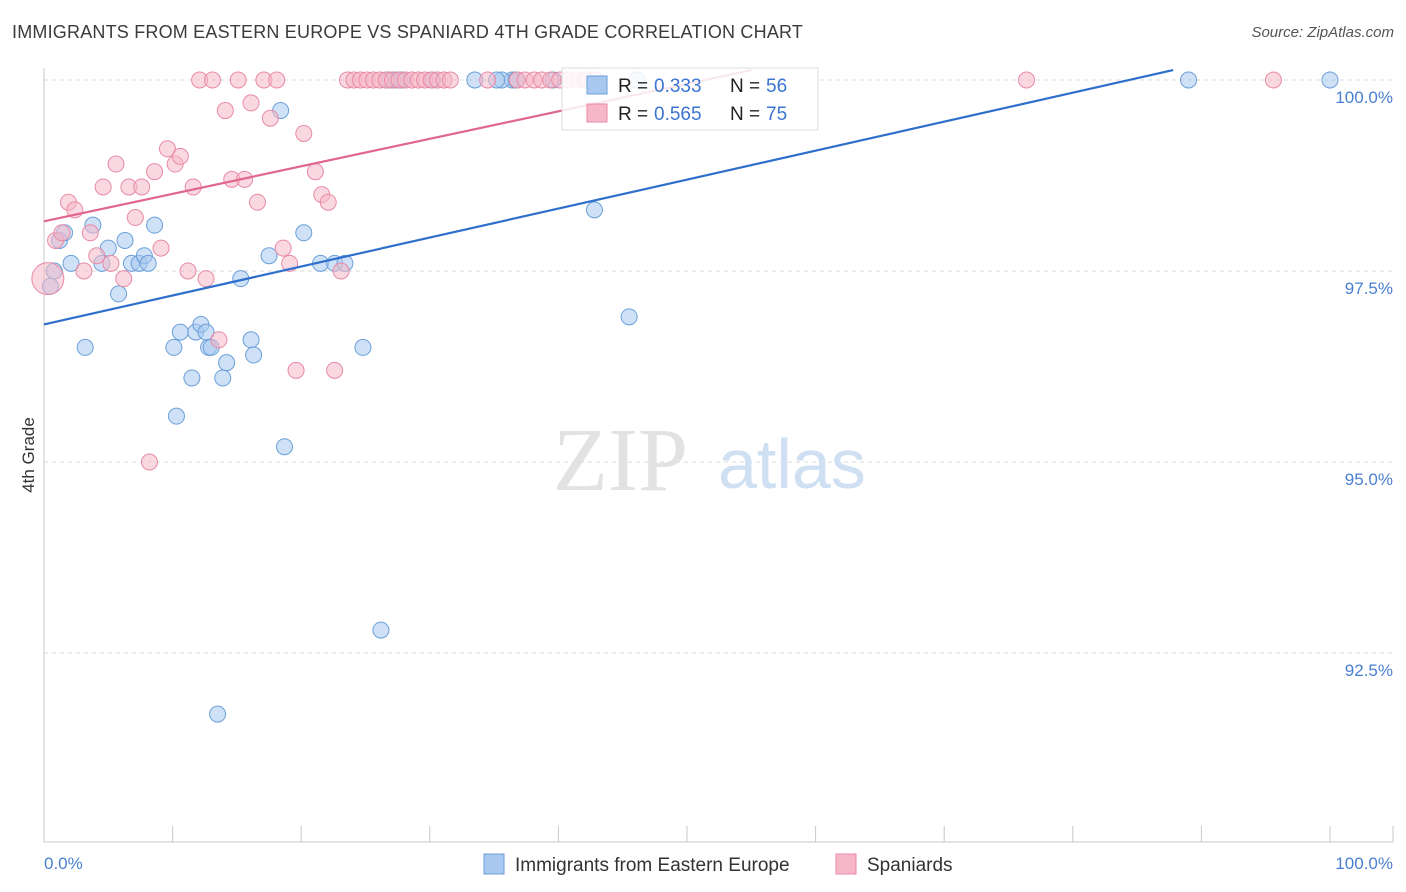  Describe the element at coordinates (633, 86) in the screenshot. I see `stats-legend-r-label-blue: R =` at that location.